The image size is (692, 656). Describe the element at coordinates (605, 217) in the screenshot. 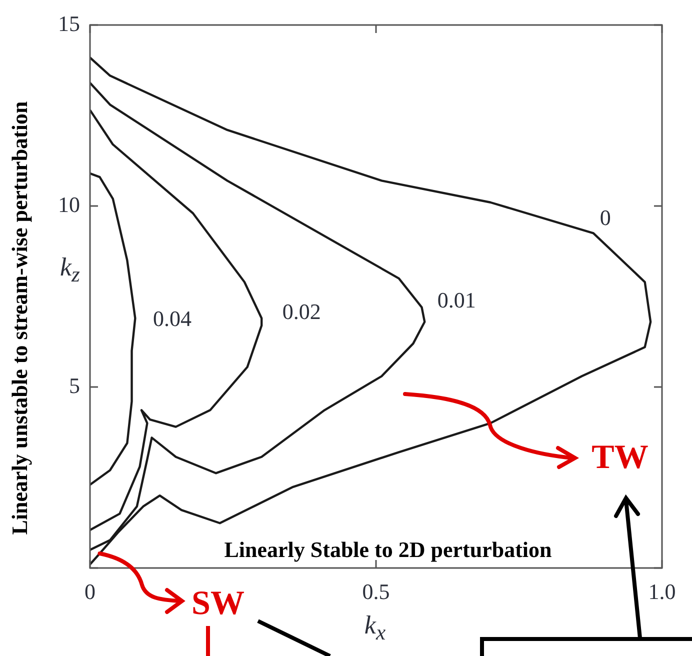

I see `series-label: 0` at that location.